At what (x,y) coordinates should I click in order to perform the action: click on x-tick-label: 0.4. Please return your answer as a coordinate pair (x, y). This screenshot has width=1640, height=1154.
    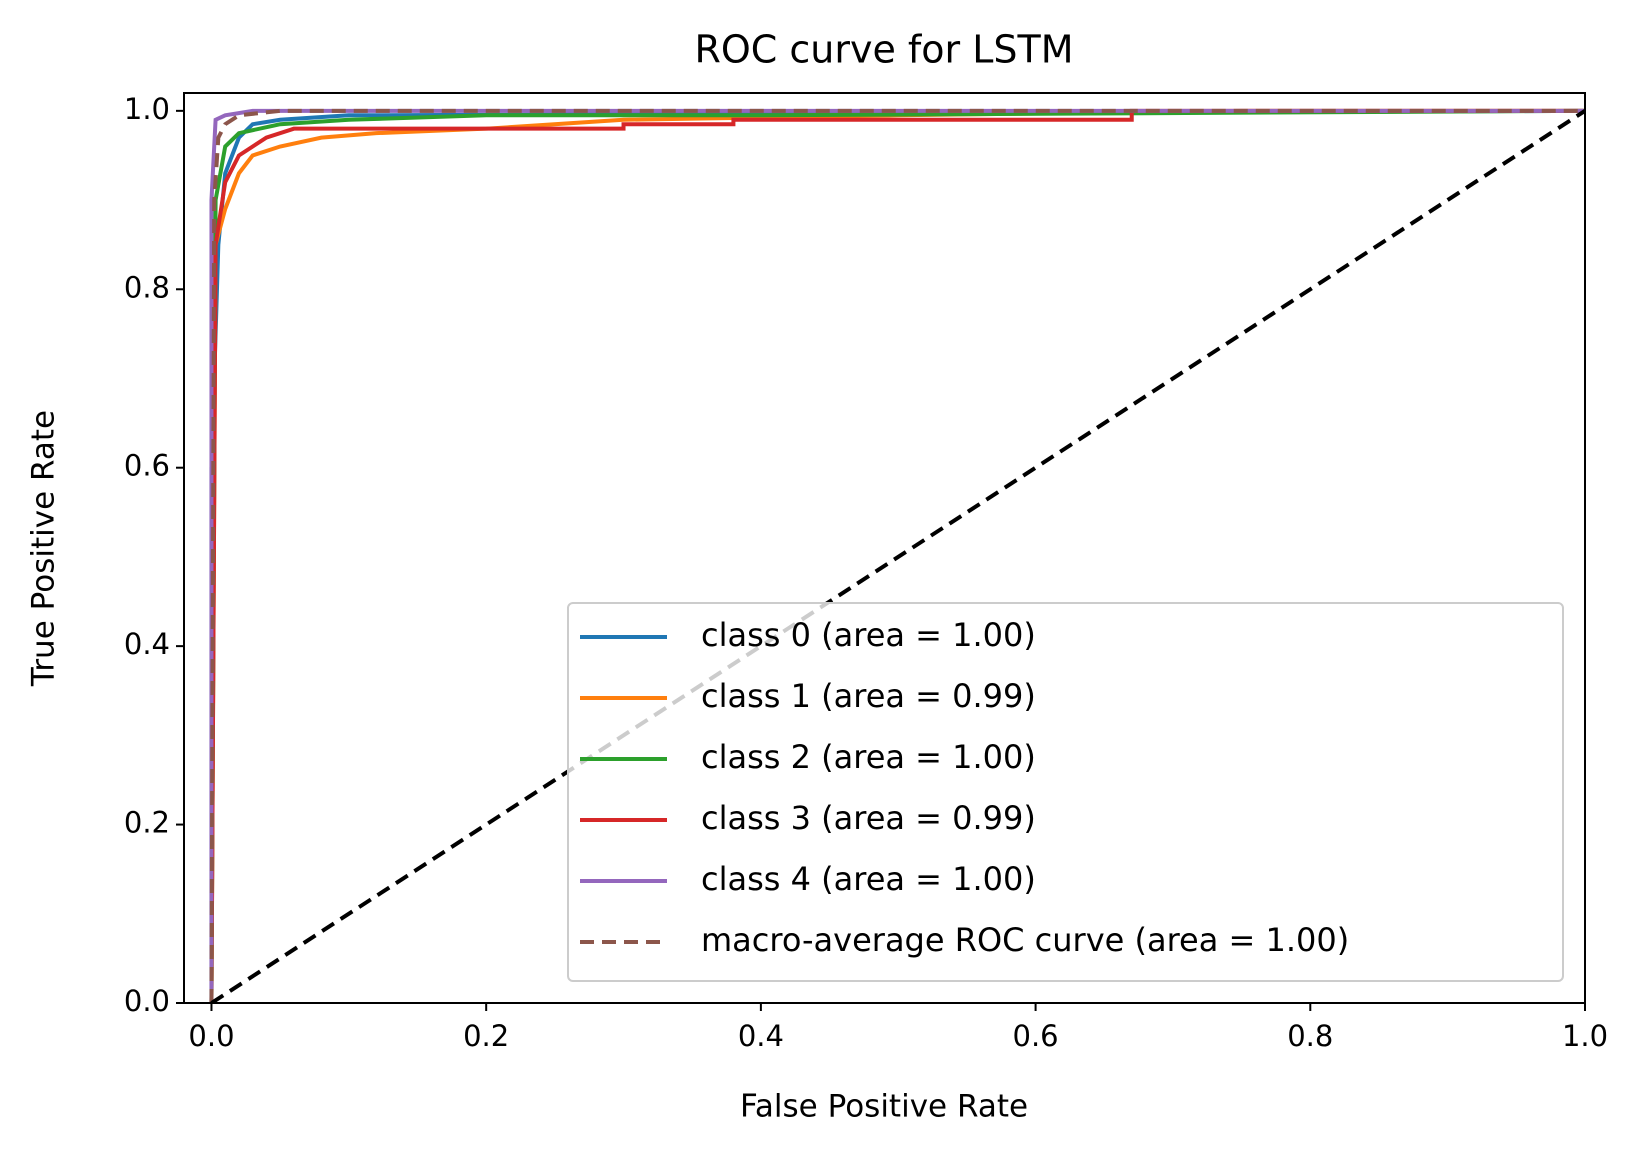
    Looking at the image, I should click on (761, 1036).